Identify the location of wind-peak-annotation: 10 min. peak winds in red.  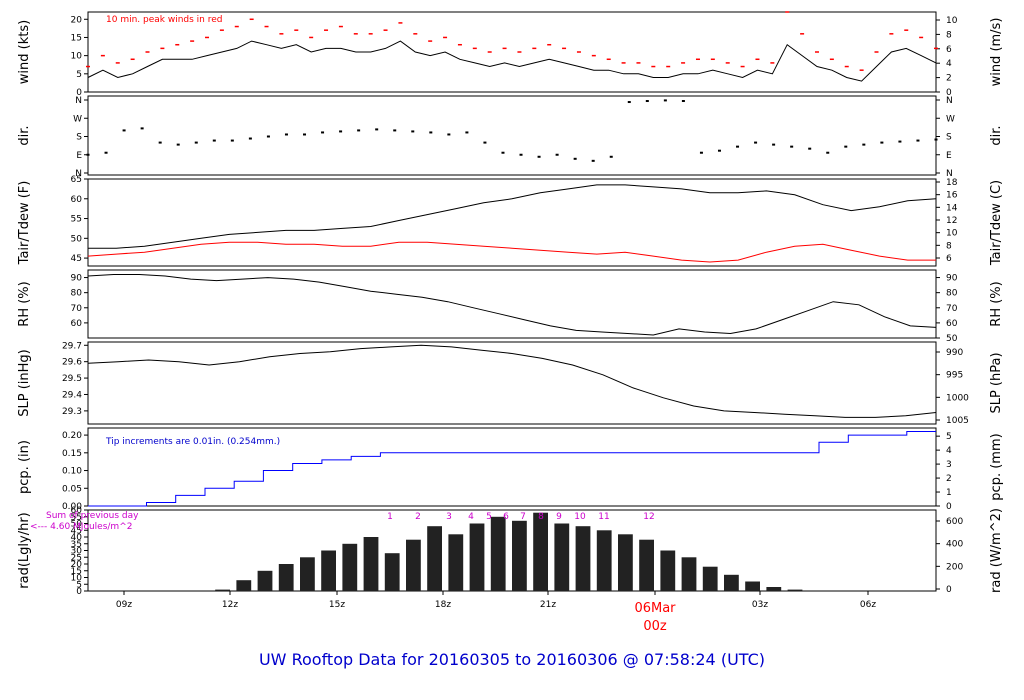
(164, 20).